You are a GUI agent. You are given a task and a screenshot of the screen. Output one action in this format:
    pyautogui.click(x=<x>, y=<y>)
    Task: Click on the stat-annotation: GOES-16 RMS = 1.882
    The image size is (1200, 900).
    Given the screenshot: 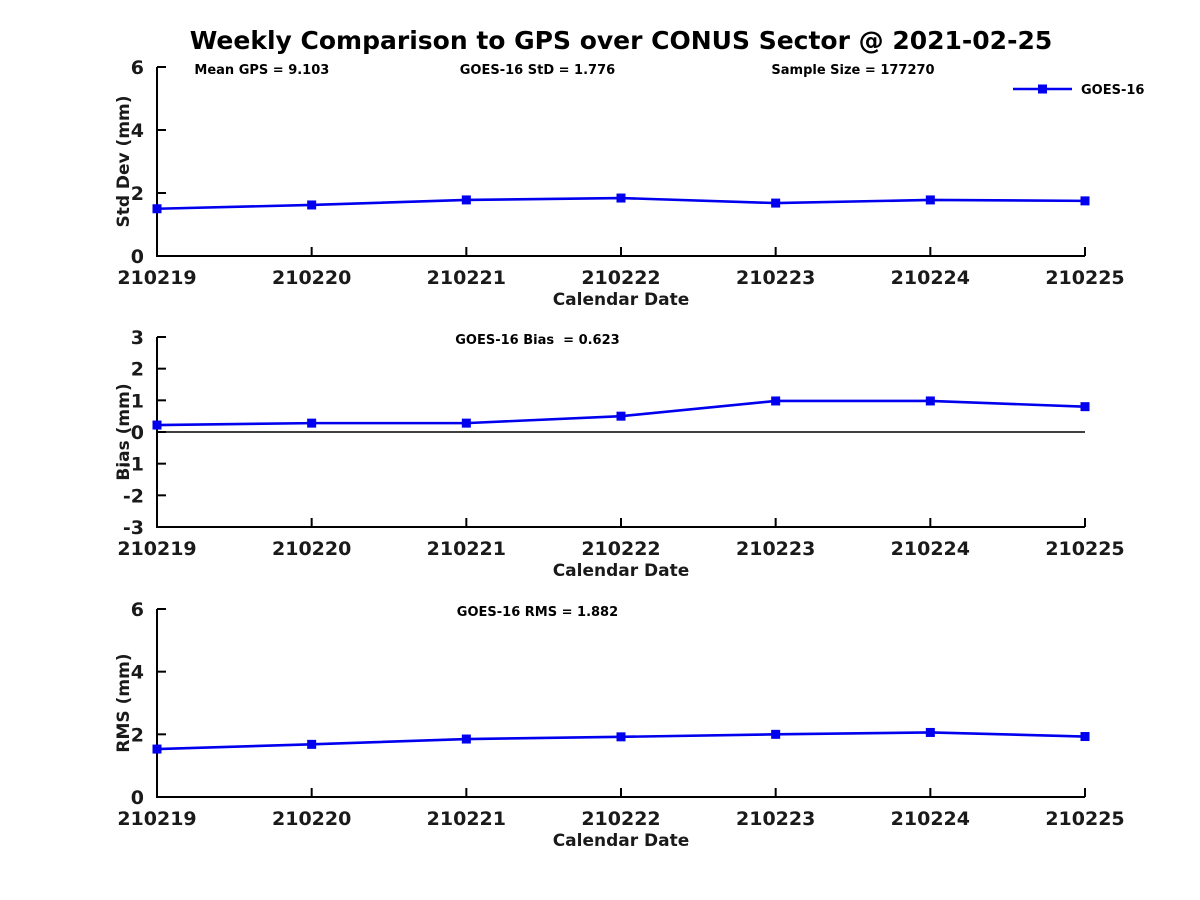 What is the action you would take?
    pyautogui.click(x=537, y=612)
    